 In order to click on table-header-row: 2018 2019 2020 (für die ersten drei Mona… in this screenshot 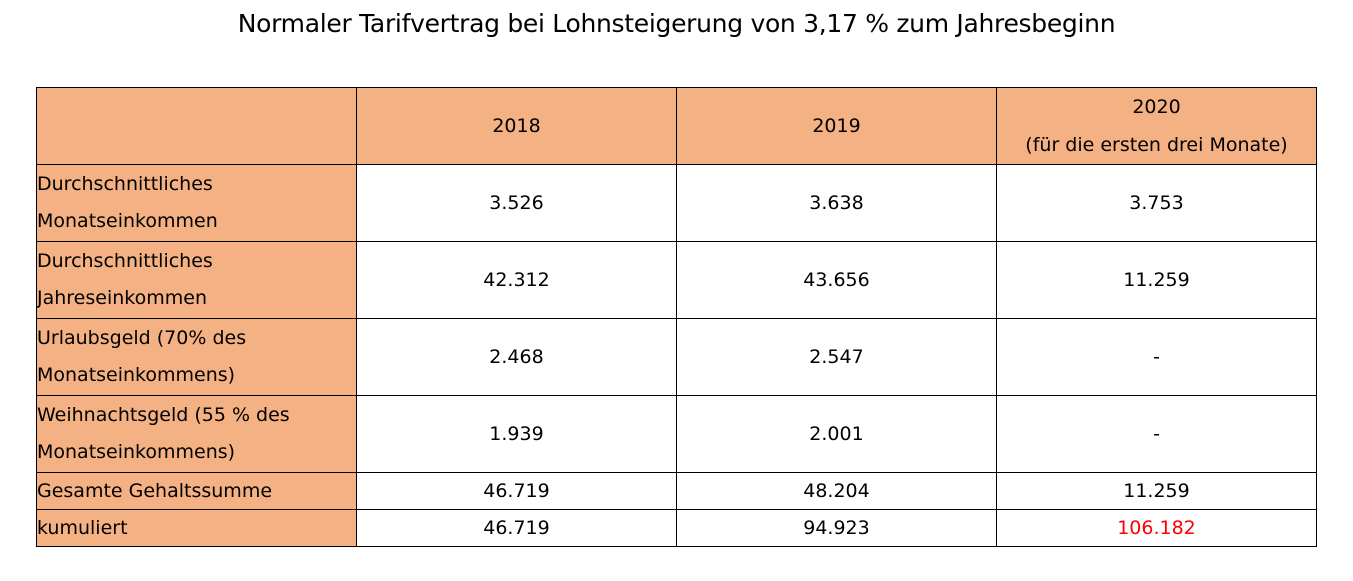, I will do `click(676, 126)`.